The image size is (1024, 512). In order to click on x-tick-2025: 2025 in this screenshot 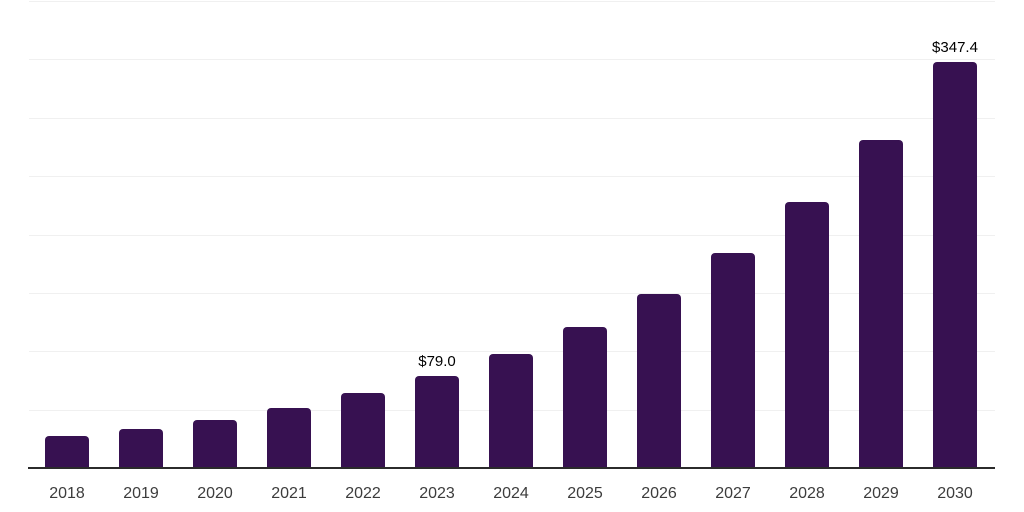, I will do `click(585, 493)`.